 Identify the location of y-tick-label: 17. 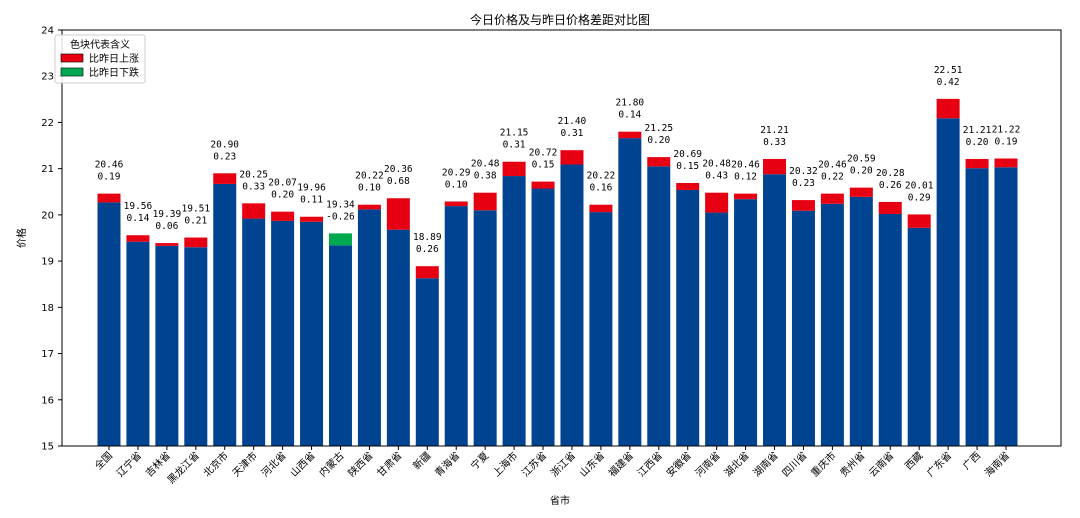
(47, 354).